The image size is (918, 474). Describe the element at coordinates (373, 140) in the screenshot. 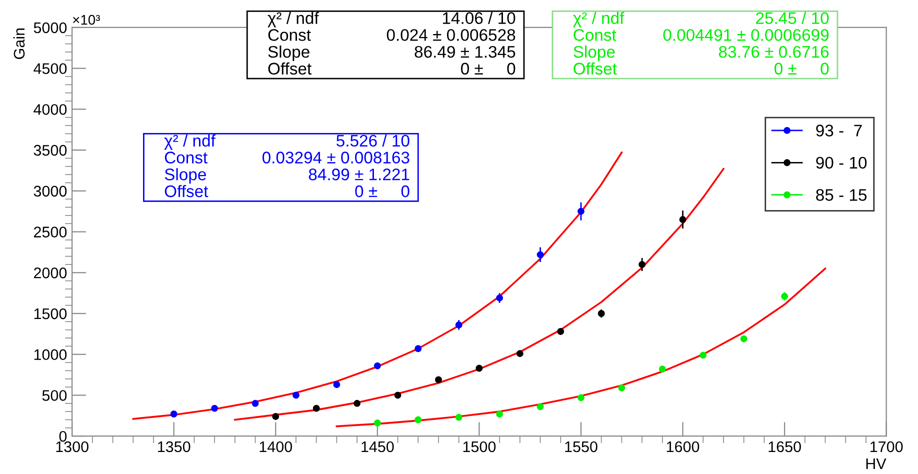

I see `annotation: 5.526 / 10` at that location.